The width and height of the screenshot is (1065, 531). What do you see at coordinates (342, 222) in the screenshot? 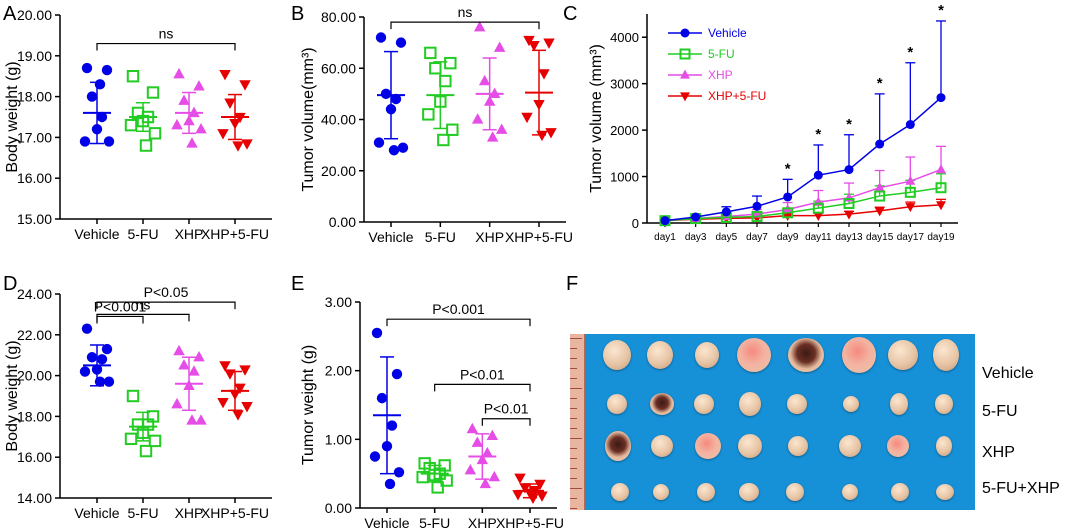
I see `y-tick-label: 0.00` at bounding box center [342, 222].